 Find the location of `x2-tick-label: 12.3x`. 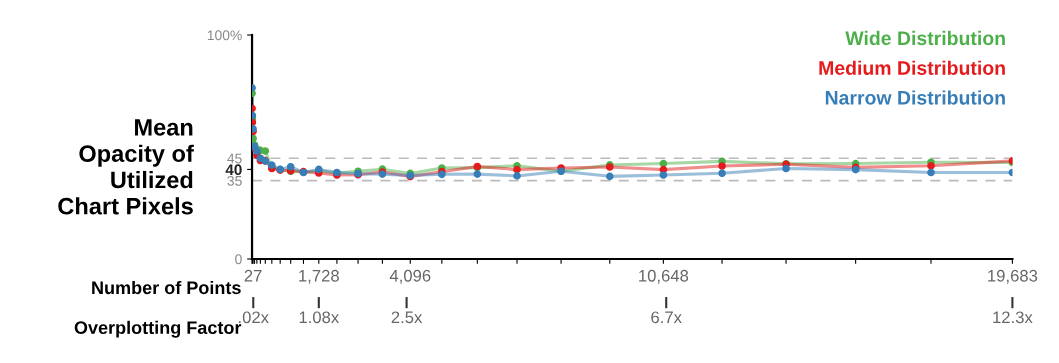

x2-tick-label: 12.3x is located at coordinates (1013, 317).